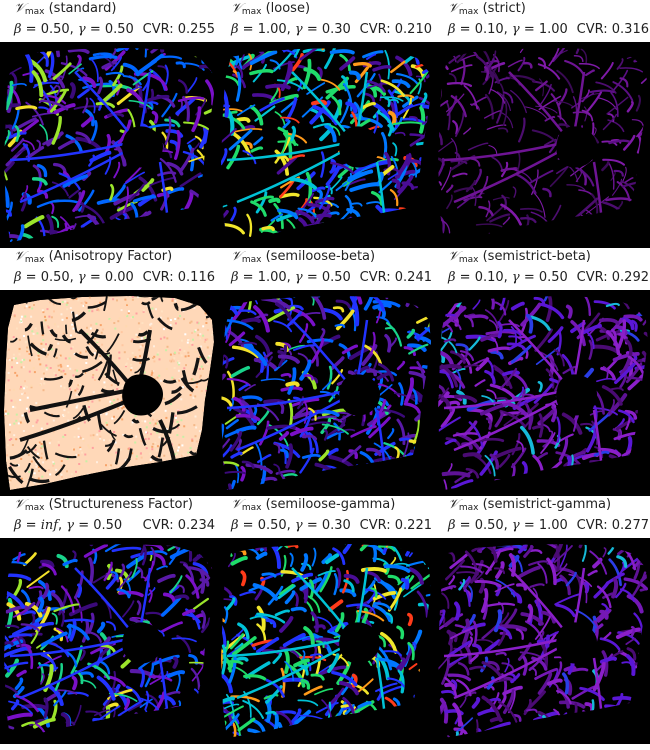 The image size is (650, 750). What do you see at coordinates (487, 9) in the screenshot?
I see `panel-title: 𝒱max (strict)` at bounding box center [487, 9].